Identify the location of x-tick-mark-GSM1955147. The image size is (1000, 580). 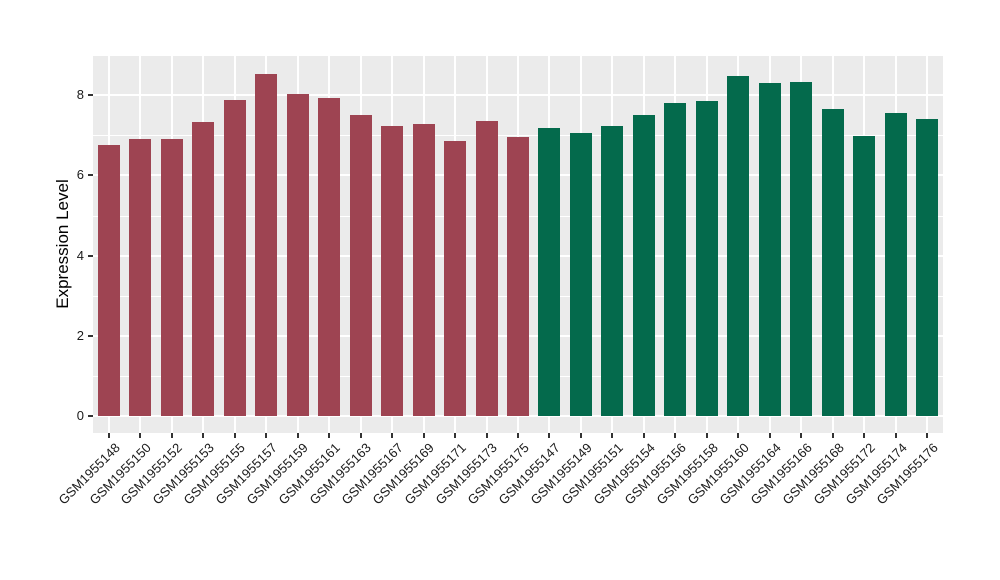
(549, 435).